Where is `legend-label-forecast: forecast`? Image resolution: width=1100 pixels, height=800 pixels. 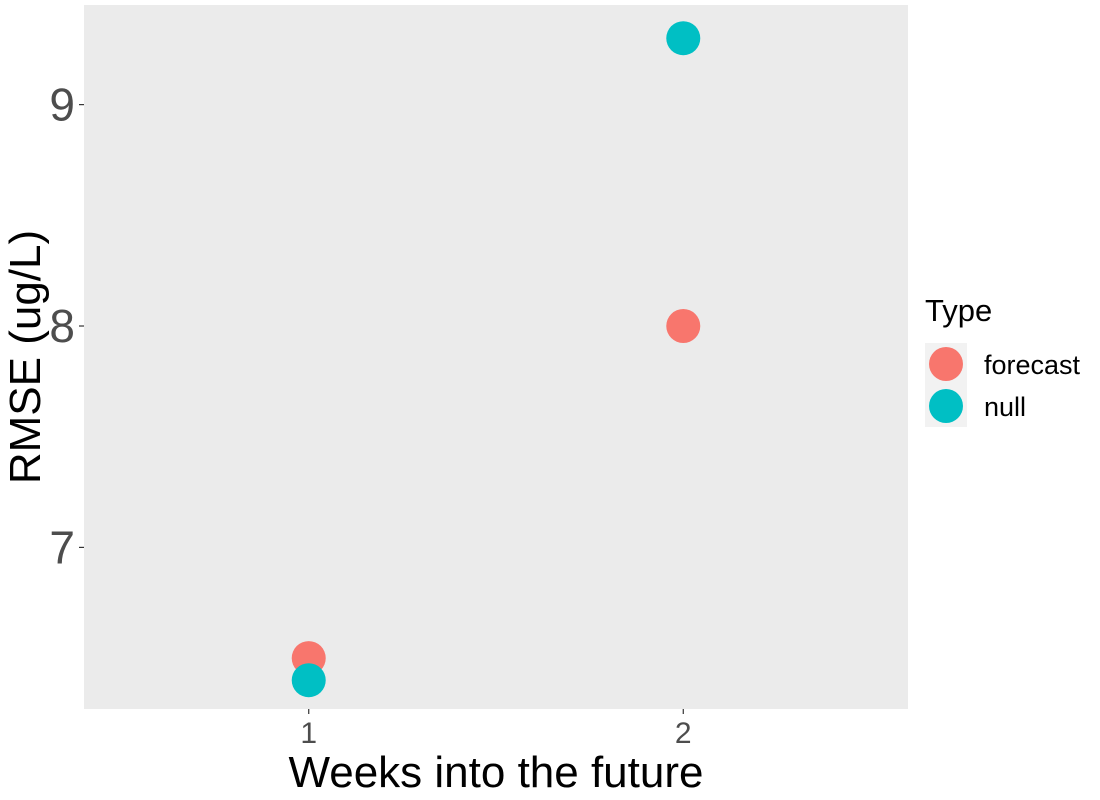 legend-label-forecast: forecast is located at coordinates (1032, 365).